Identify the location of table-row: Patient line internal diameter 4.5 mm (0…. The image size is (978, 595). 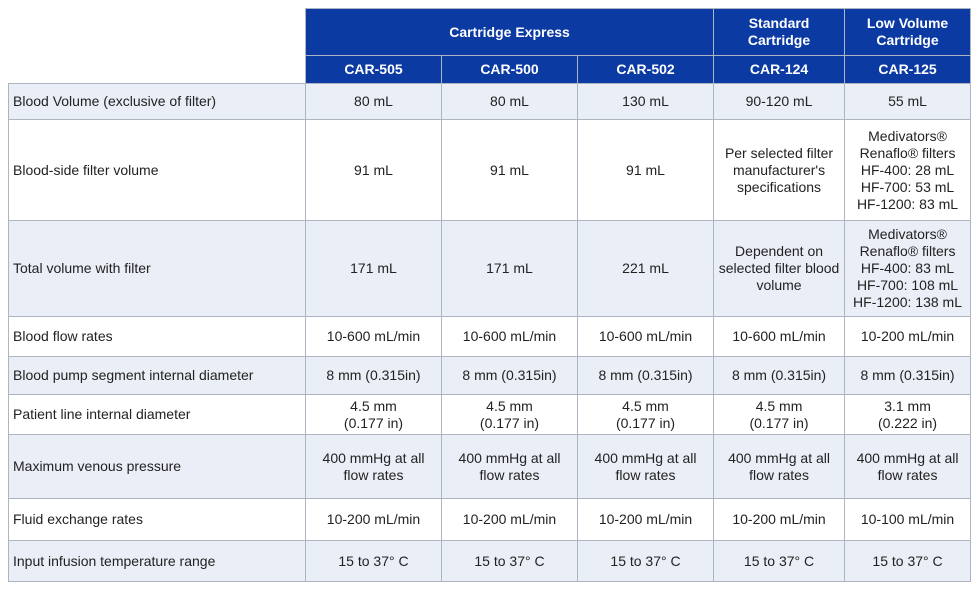
(490, 414).